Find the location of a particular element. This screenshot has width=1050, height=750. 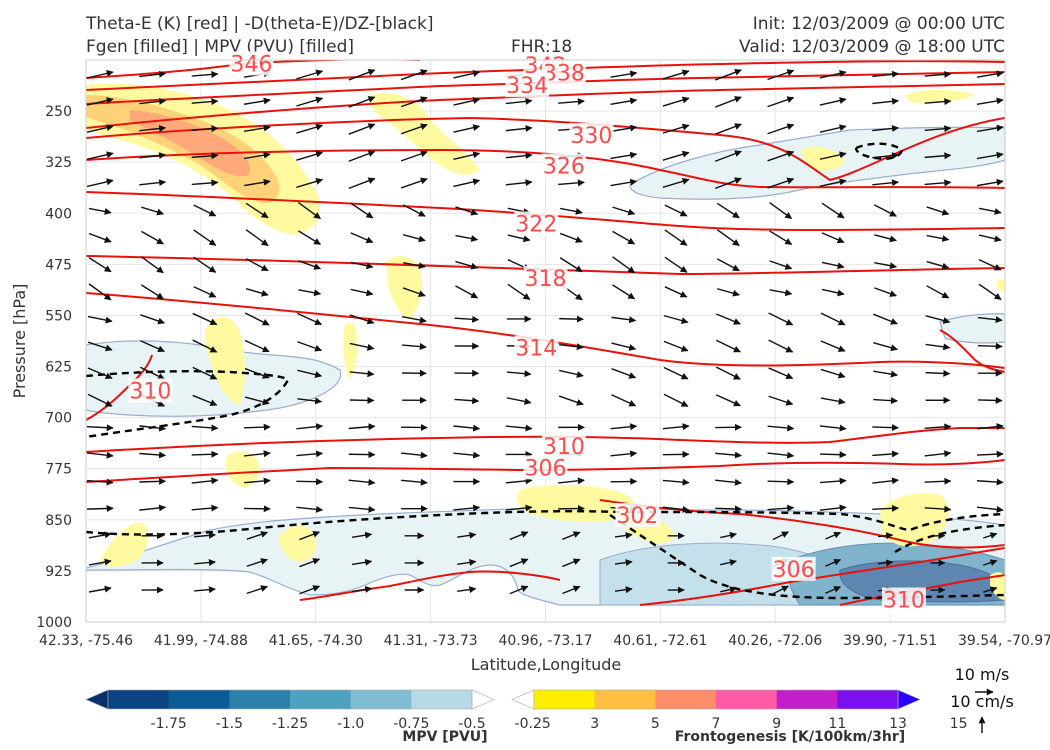

y-tick-label: 550 is located at coordinates (58, 316).